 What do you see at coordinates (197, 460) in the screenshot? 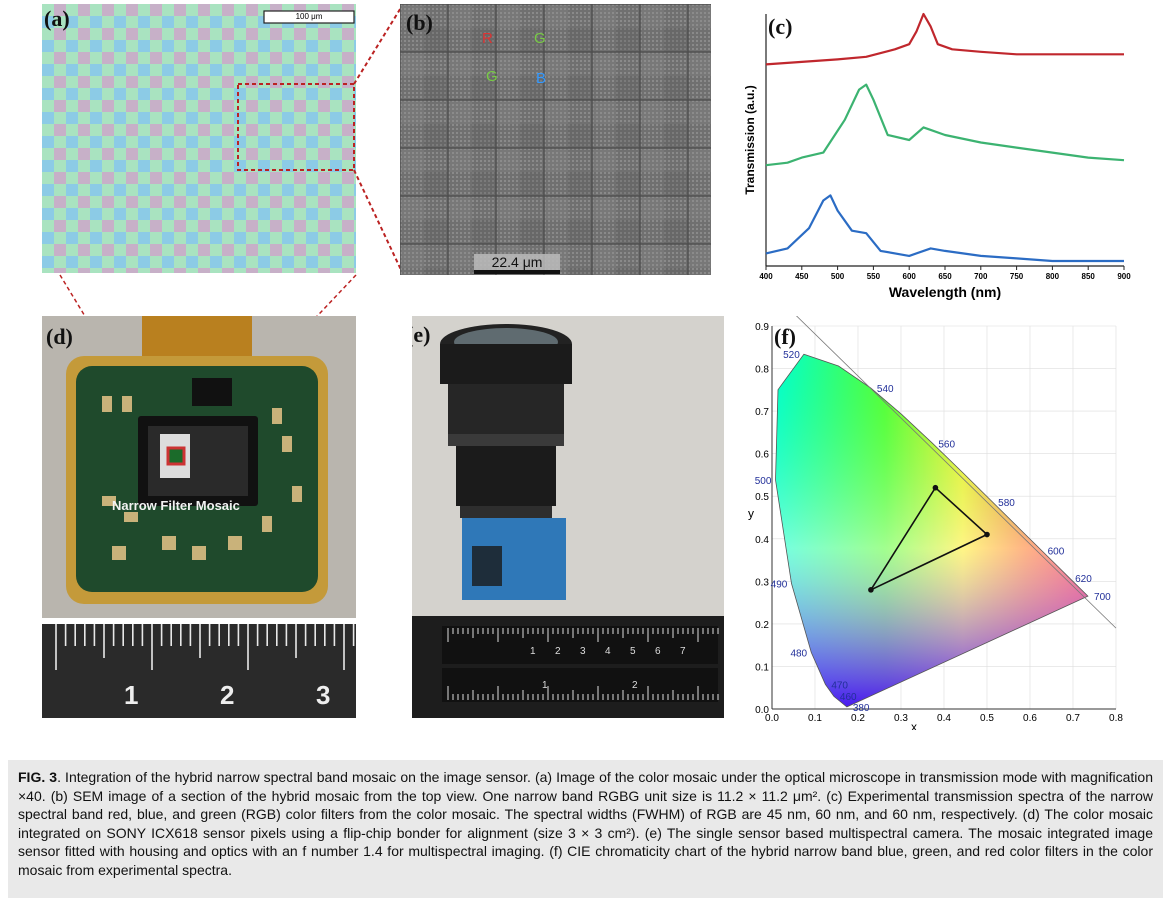
I see `sensor-board` at bounding box center [197, 460].